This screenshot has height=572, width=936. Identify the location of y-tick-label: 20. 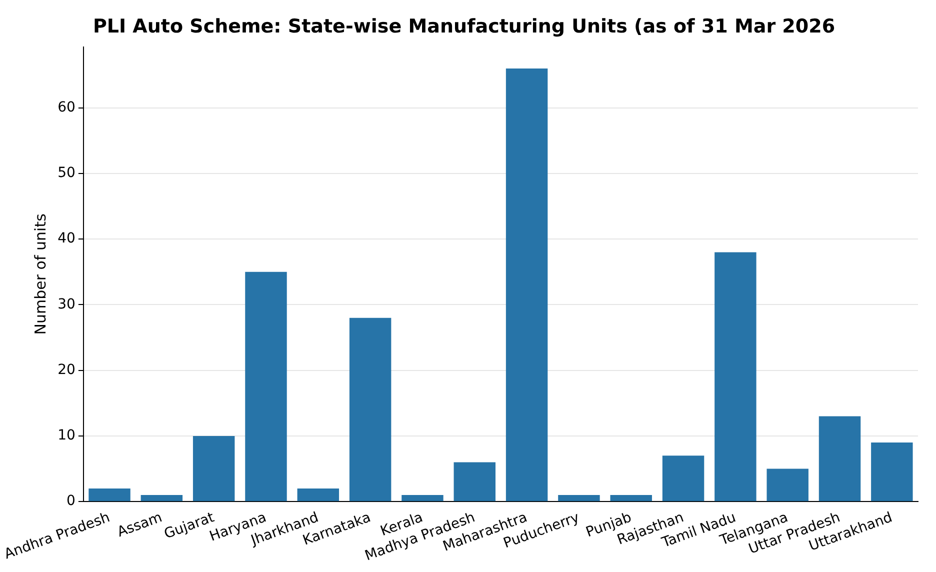
(67, 370).